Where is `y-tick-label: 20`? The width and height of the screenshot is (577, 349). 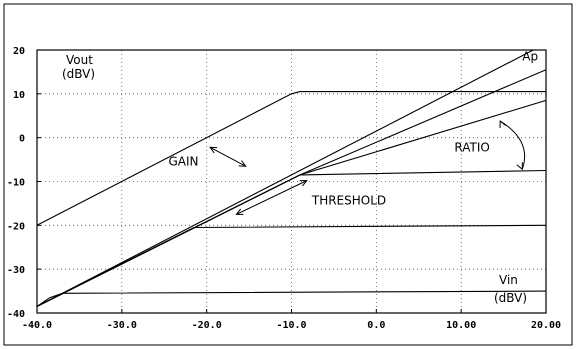
y-tick-label: 20 is located at coordinates (19, 51).